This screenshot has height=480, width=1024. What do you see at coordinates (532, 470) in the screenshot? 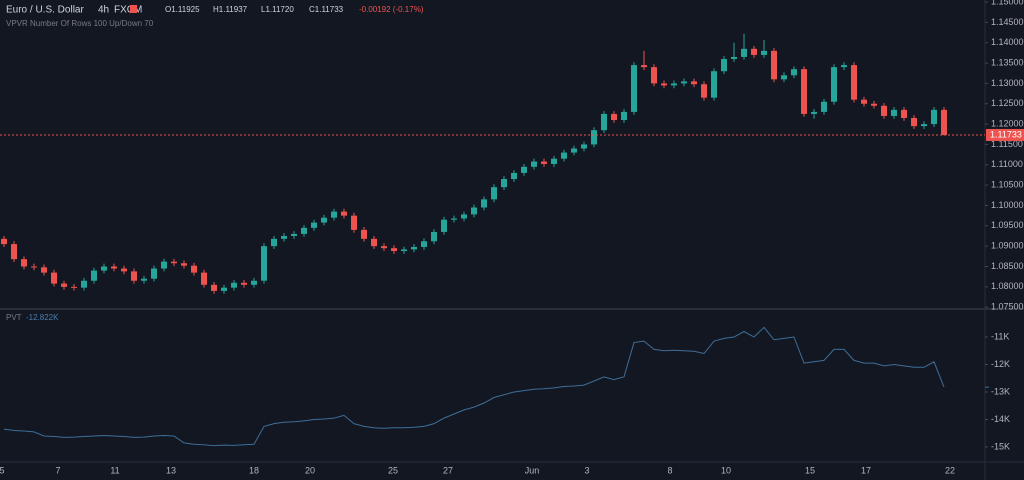
I see `x-tick-label: Jun` at bounding box center [532, 470].